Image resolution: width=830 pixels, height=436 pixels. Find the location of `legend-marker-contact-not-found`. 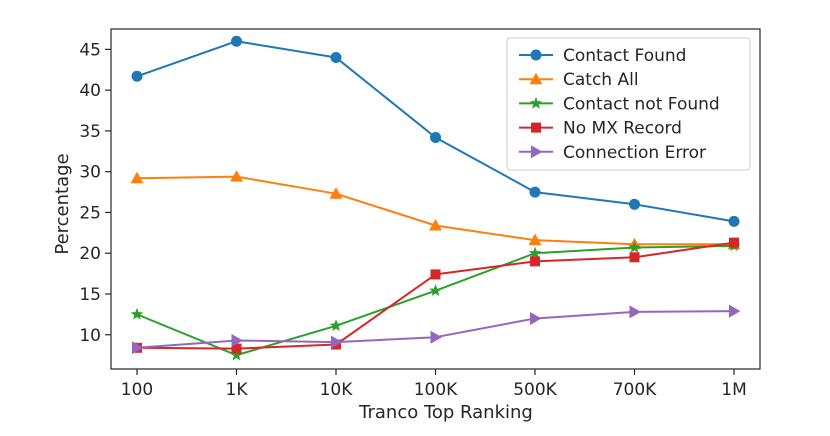

legend-marker-contact-not-found is located at coordinates (536, 102).